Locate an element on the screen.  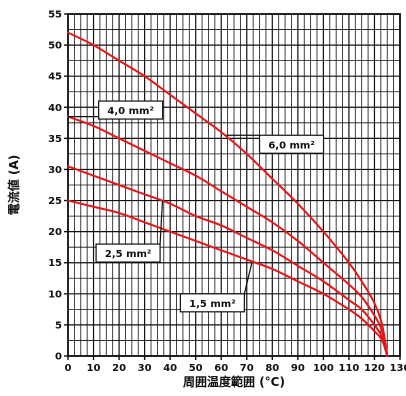
x-tick-label: 80 is located at coordinates (272, 368).